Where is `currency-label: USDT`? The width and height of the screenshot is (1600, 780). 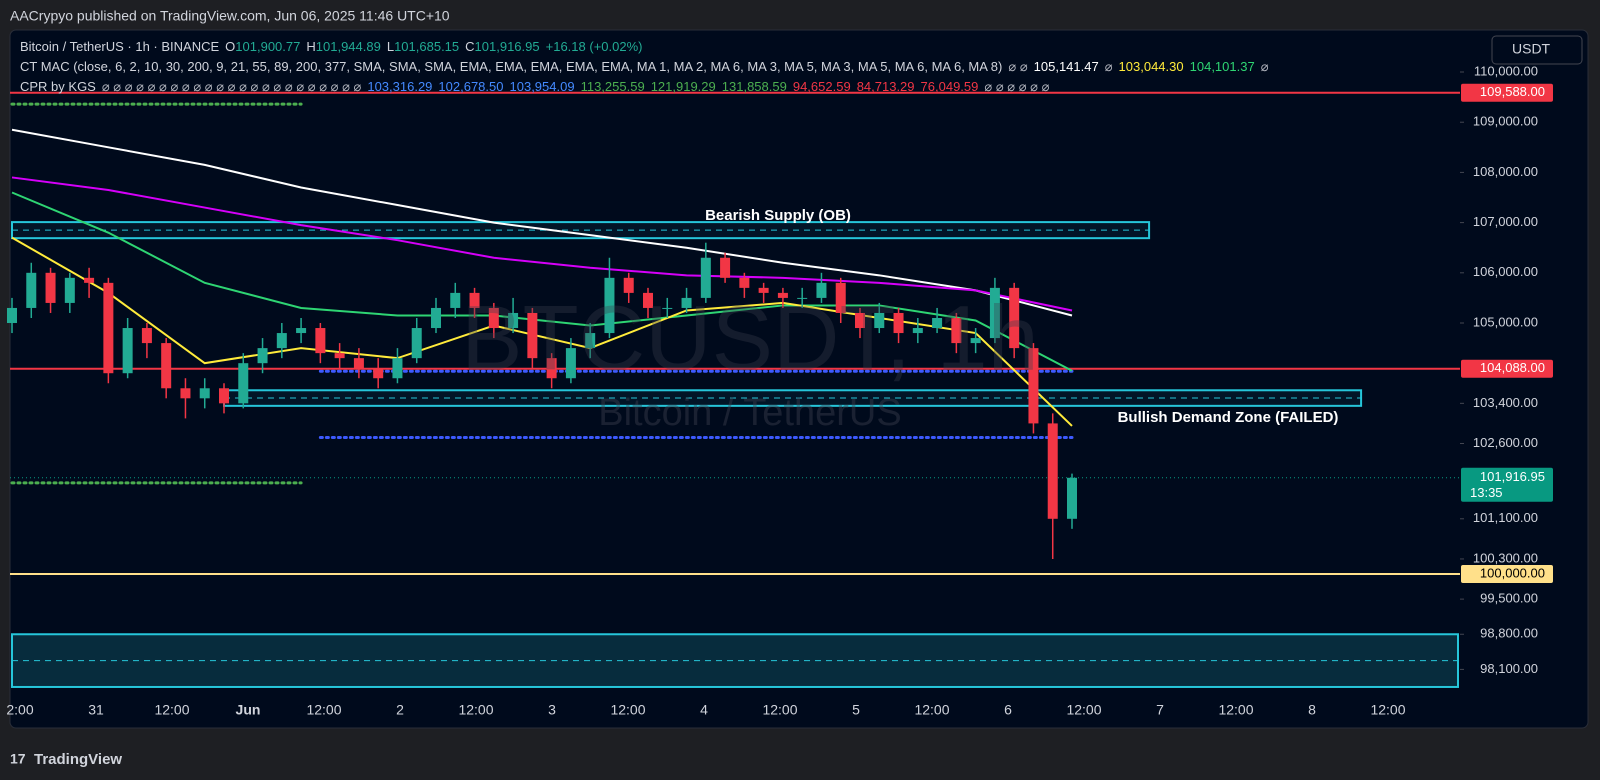
currency-label: USDT is located at coordinates (1531, 49).